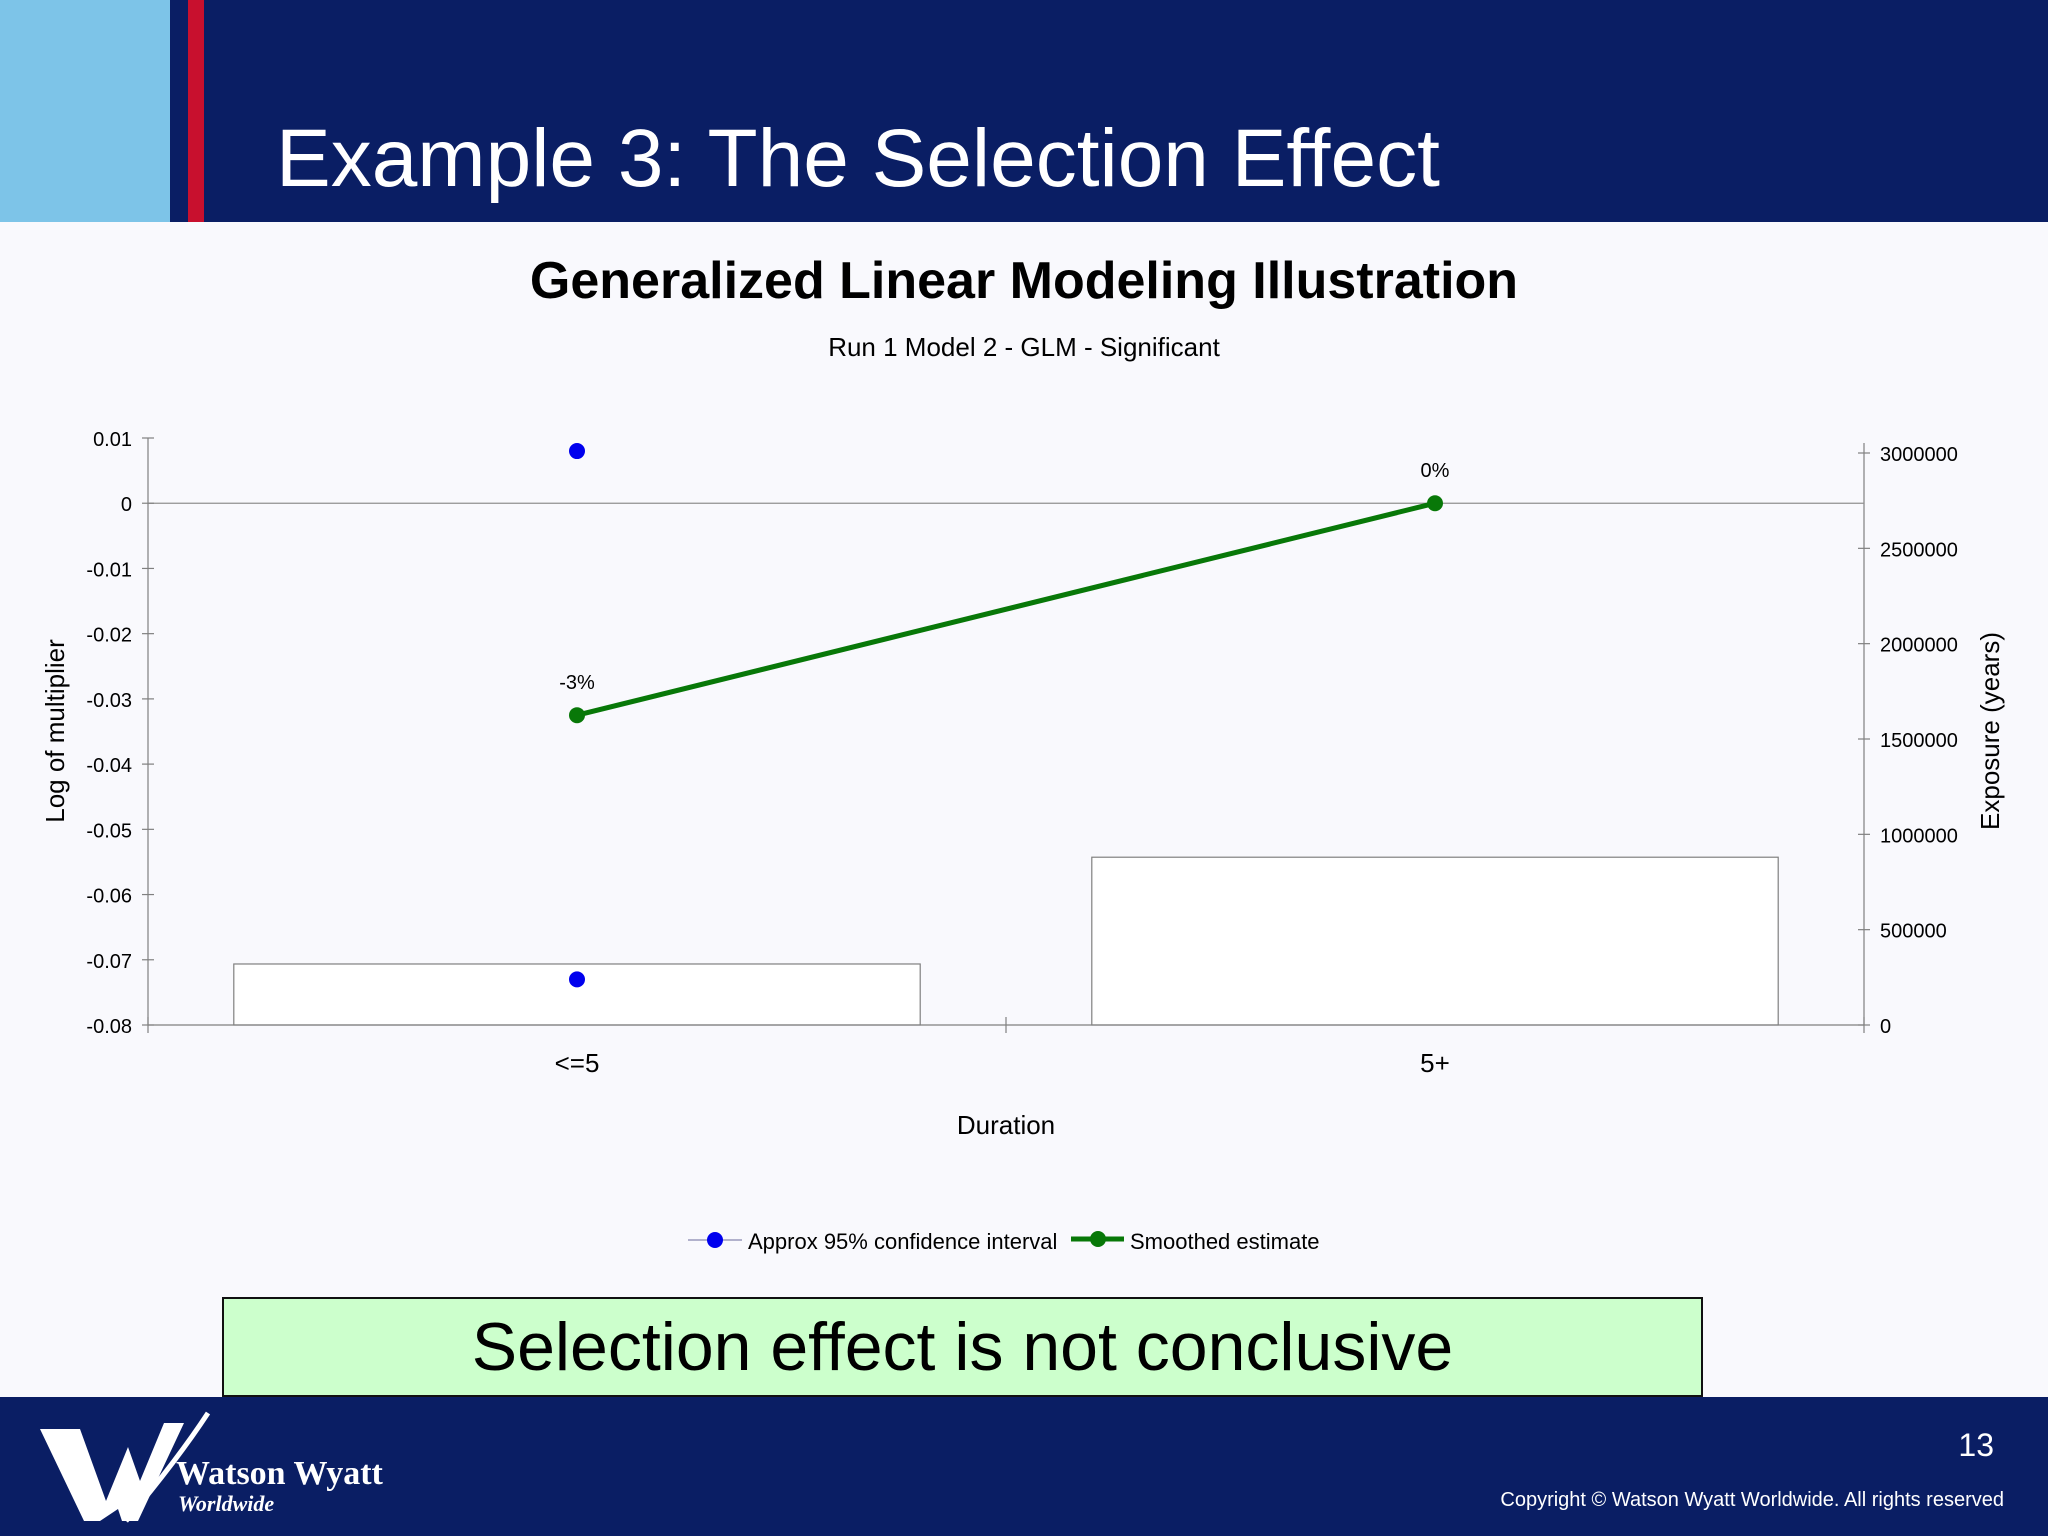  I want to click on y-tick-label: -0.06, so click(109, 897).